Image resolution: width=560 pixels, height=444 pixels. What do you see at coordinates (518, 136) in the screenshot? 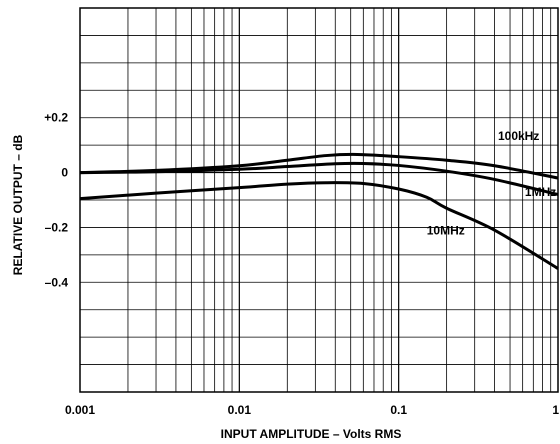
I see `series-label-100khz: 100kHz` at bounding box center [518, 136].